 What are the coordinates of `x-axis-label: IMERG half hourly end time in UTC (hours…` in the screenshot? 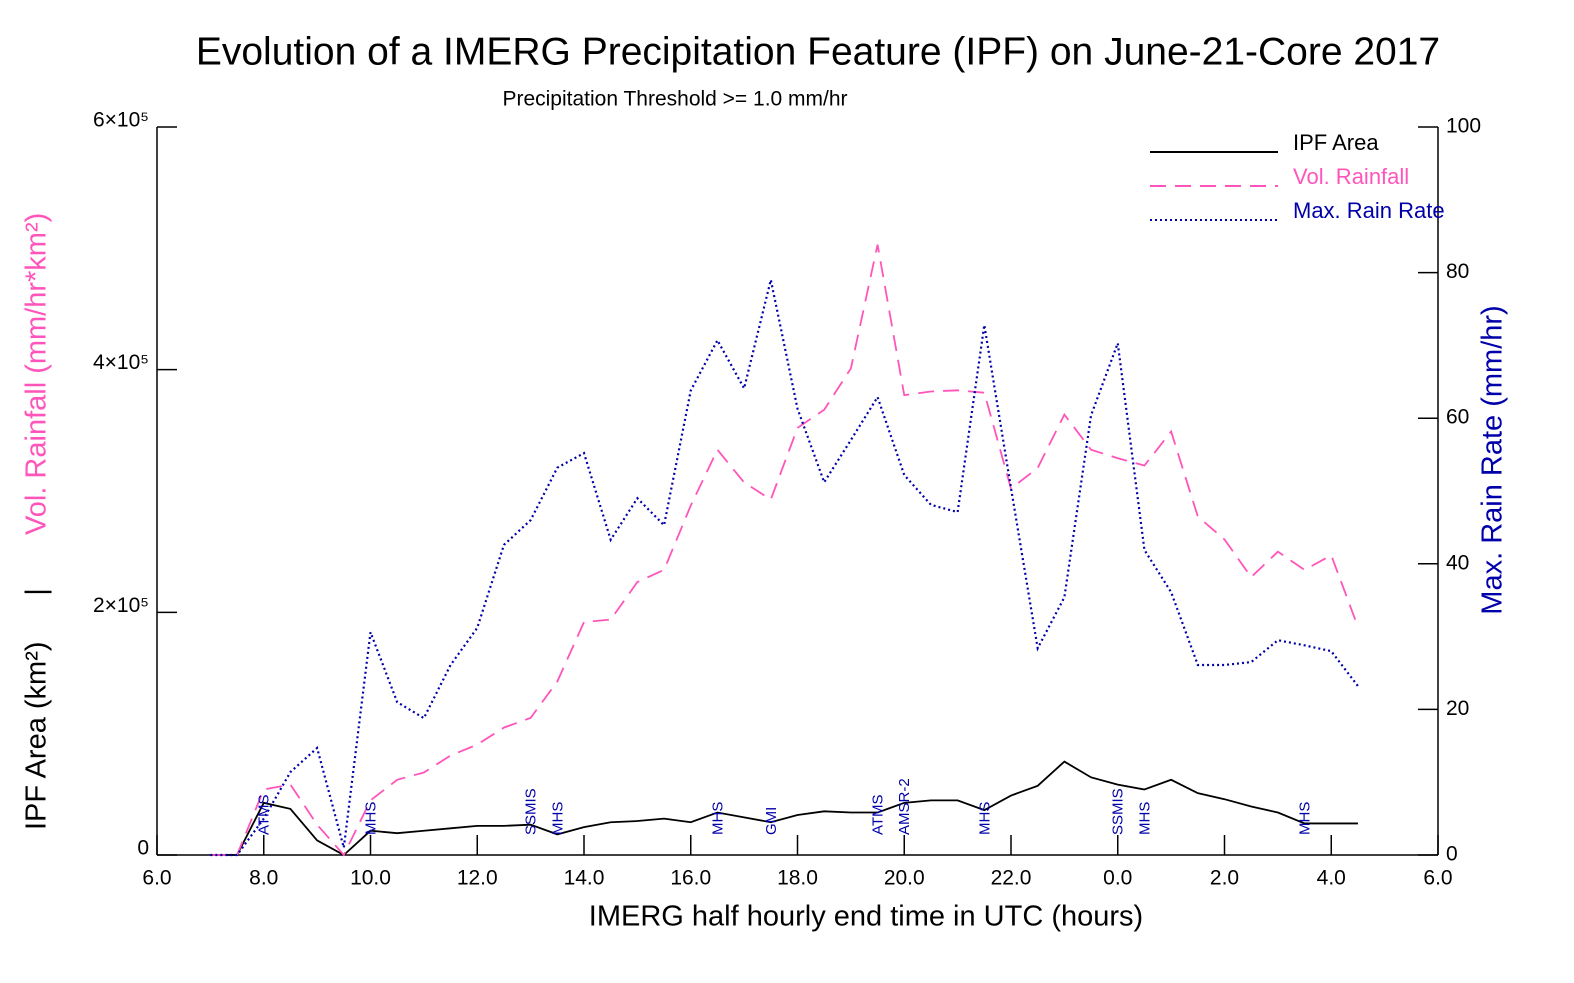 It's located at (866, 917).